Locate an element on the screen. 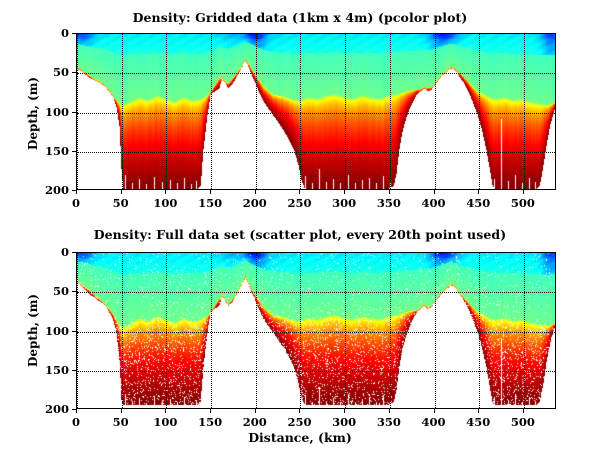  x-axis-label: Distance, (km) is located at coordinates (300, 437).